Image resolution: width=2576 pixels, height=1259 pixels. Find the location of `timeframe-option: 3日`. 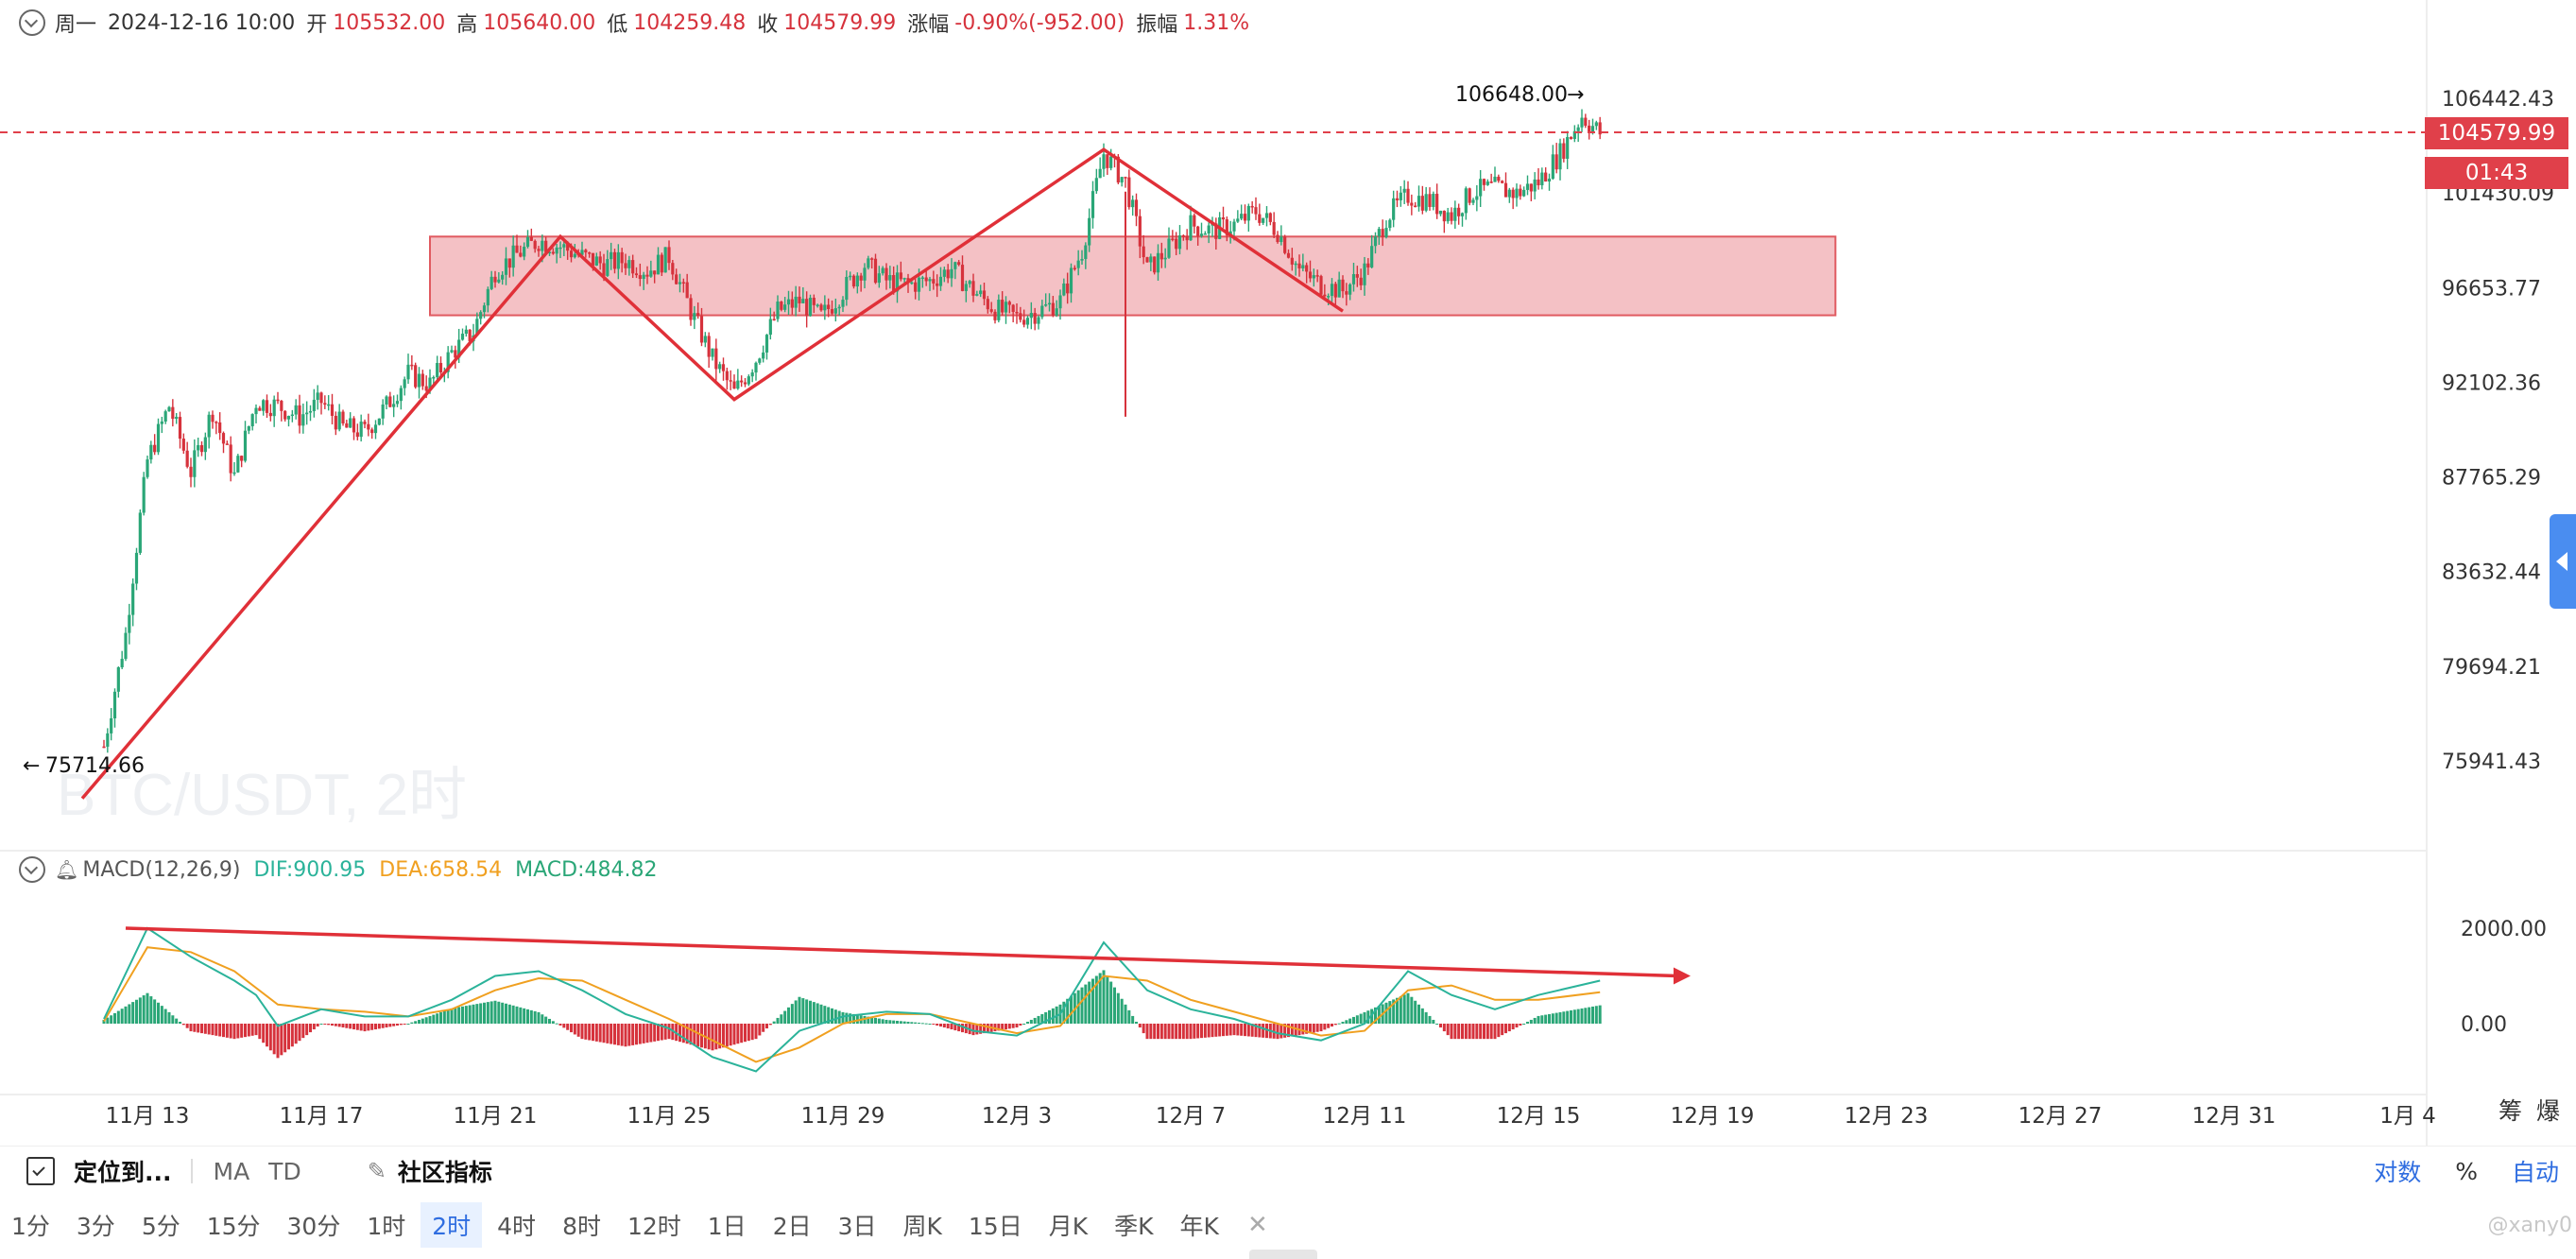

timeframe-option: 3日 is located at coordinates (857, 1226).